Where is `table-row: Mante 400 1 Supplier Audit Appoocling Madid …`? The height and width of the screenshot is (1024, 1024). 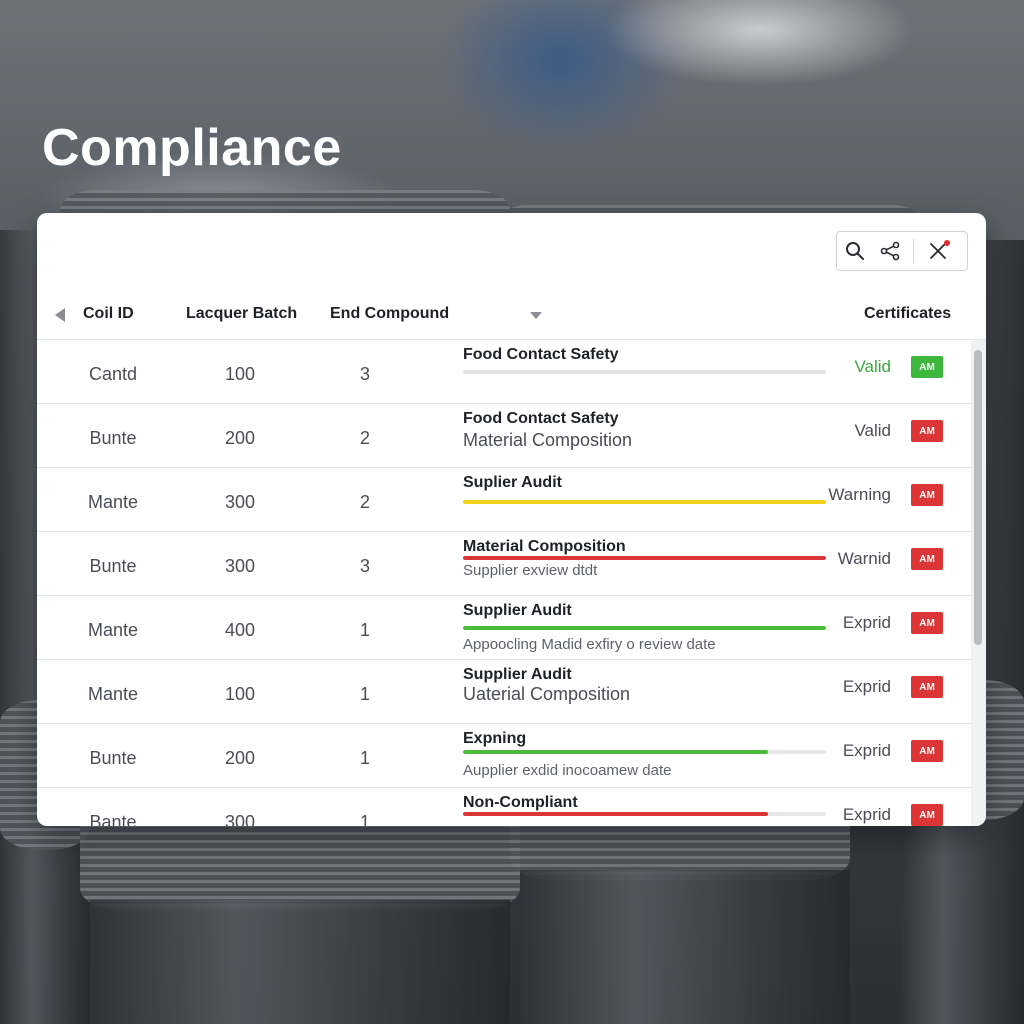 table-row: Mante 400 1 Supplier Audit Appoocling Madid … is located at coordinates (504, 628).